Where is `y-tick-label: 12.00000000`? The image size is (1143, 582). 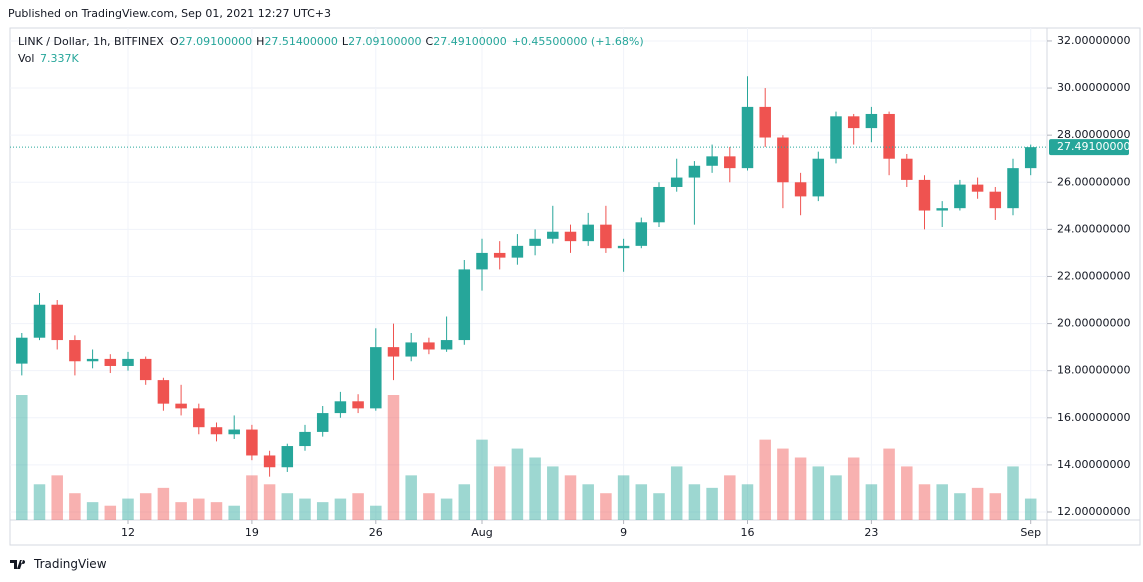 y-tick-label: 12.00000000 is located at coordinates (1093, 511).